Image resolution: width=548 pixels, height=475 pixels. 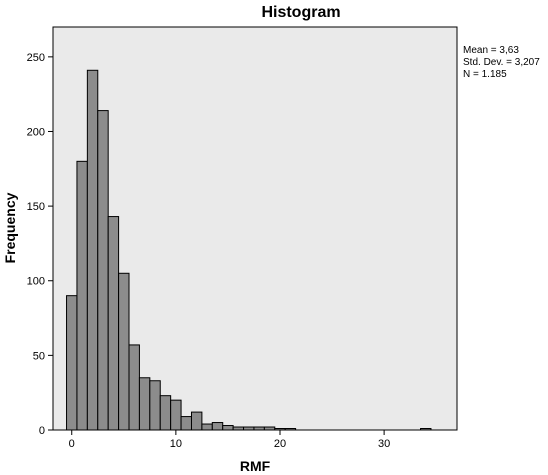 I want to click on y-tick-label: 150, so click(x=36, y=207).